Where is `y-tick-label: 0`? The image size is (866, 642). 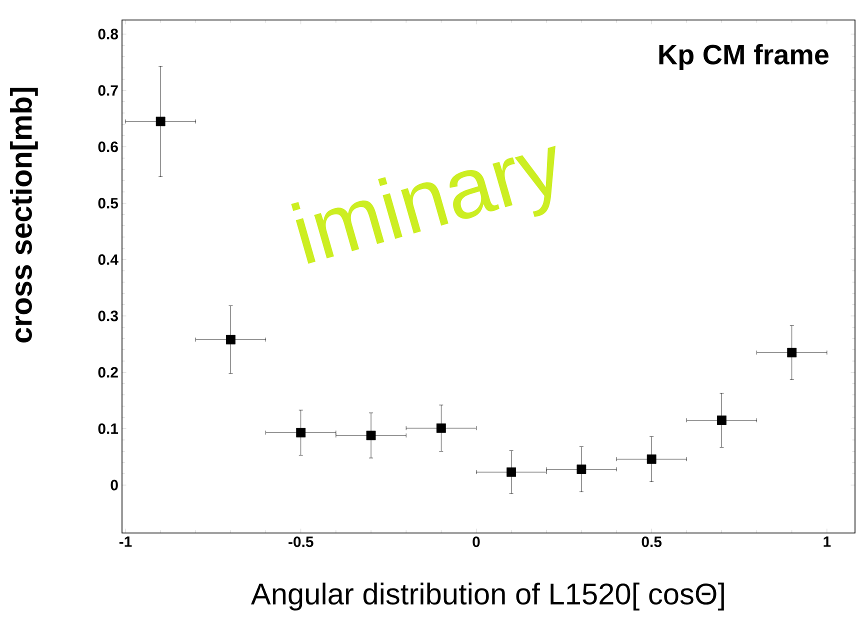
y-tick-label: 0 is located at coordinates (114, 485).